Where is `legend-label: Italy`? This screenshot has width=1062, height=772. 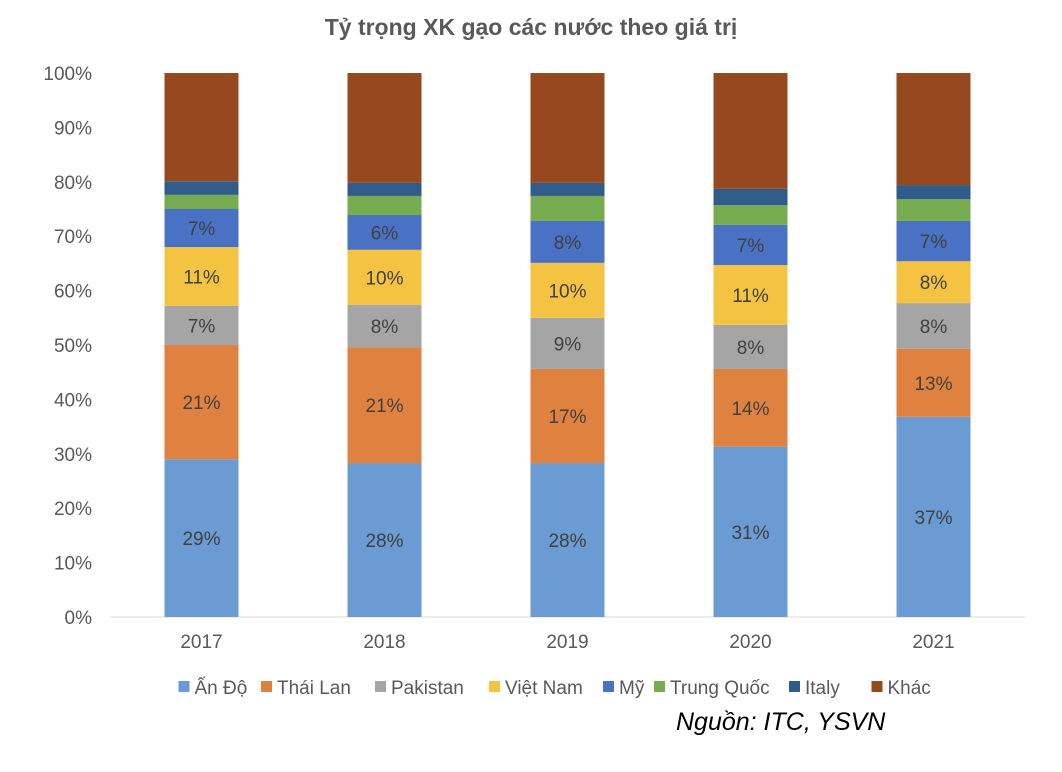
legend-label: Italy is located at coordinates (822, 688).